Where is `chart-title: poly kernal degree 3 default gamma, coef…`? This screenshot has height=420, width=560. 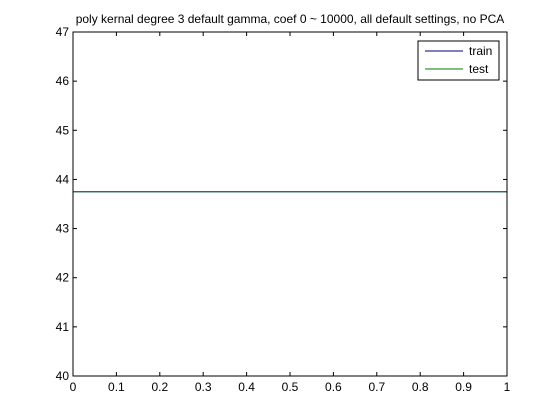
chart-title: poly kernal degree 3 default gamma, coef… is located at coordinates (290, 19).